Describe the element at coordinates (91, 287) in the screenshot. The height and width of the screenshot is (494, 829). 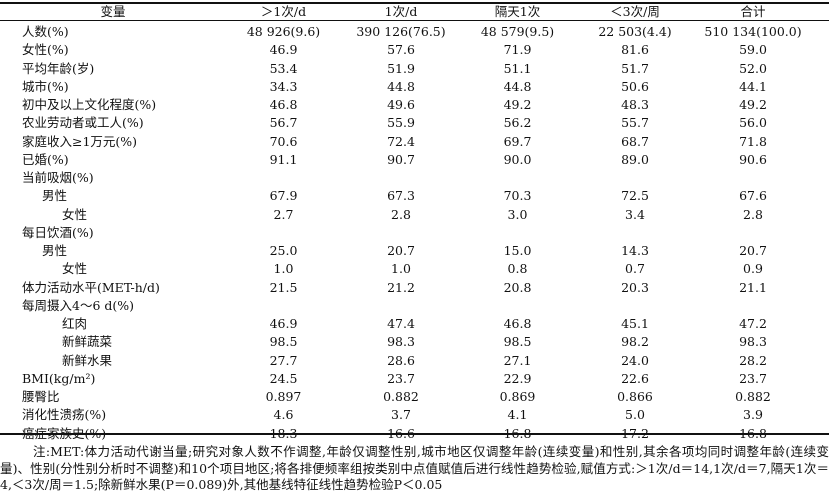
I see `row-label: 体力活动水平(MET-h/d)` at that location.